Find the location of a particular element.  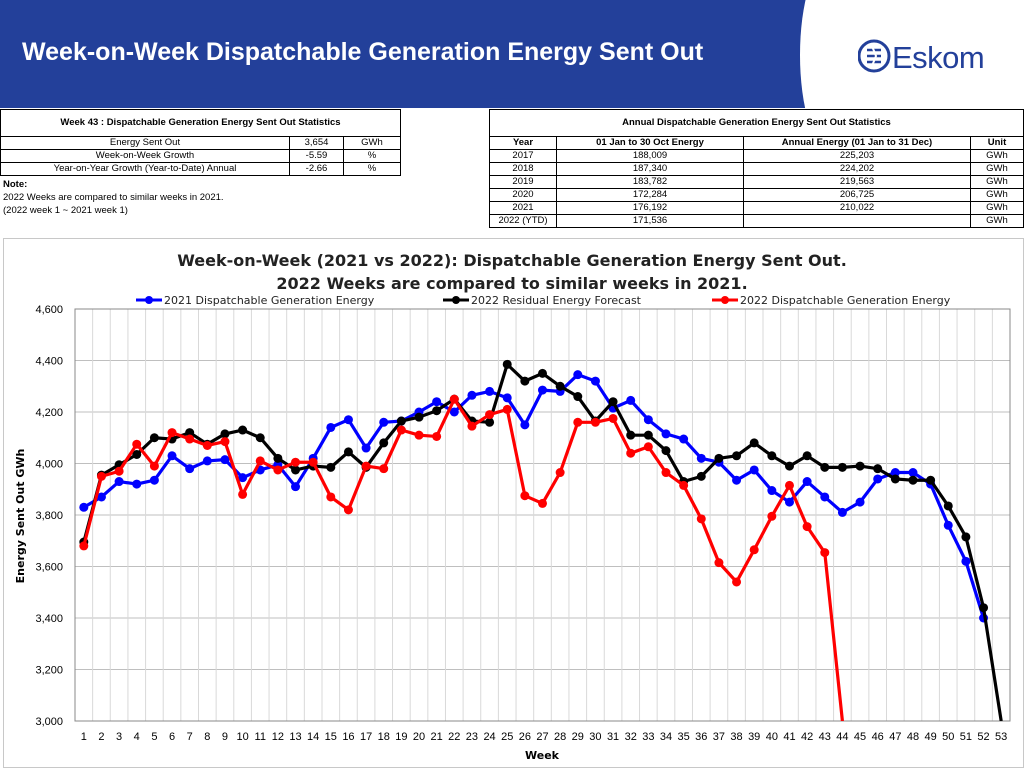

x-tick-label: 30 is located at coordinates (595, 737).